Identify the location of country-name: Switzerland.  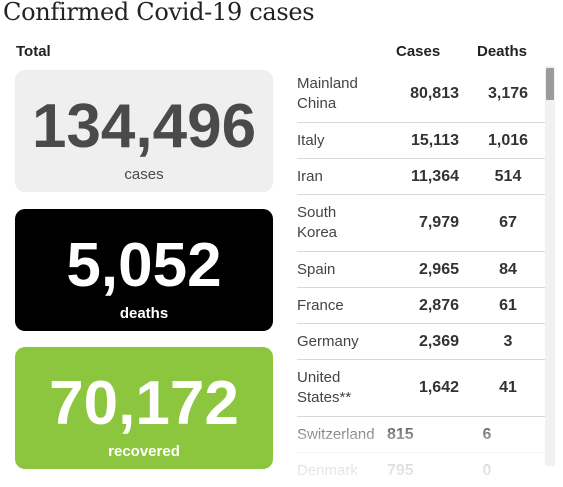
(336, 434).